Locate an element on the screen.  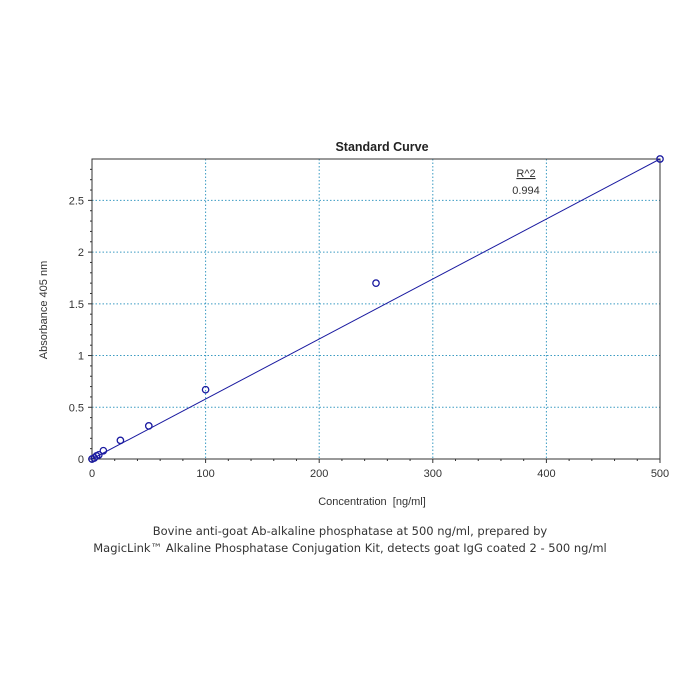
y-tick-label: 2 is located at coordinates (81, 253).